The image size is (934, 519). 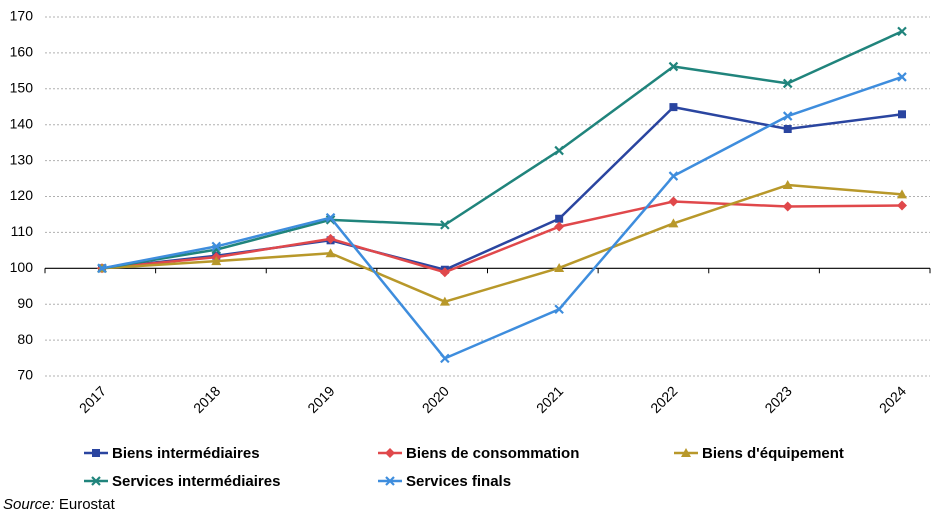 I want to click on legend-item: Biens intermédiaires, so click(x=172, y=453).